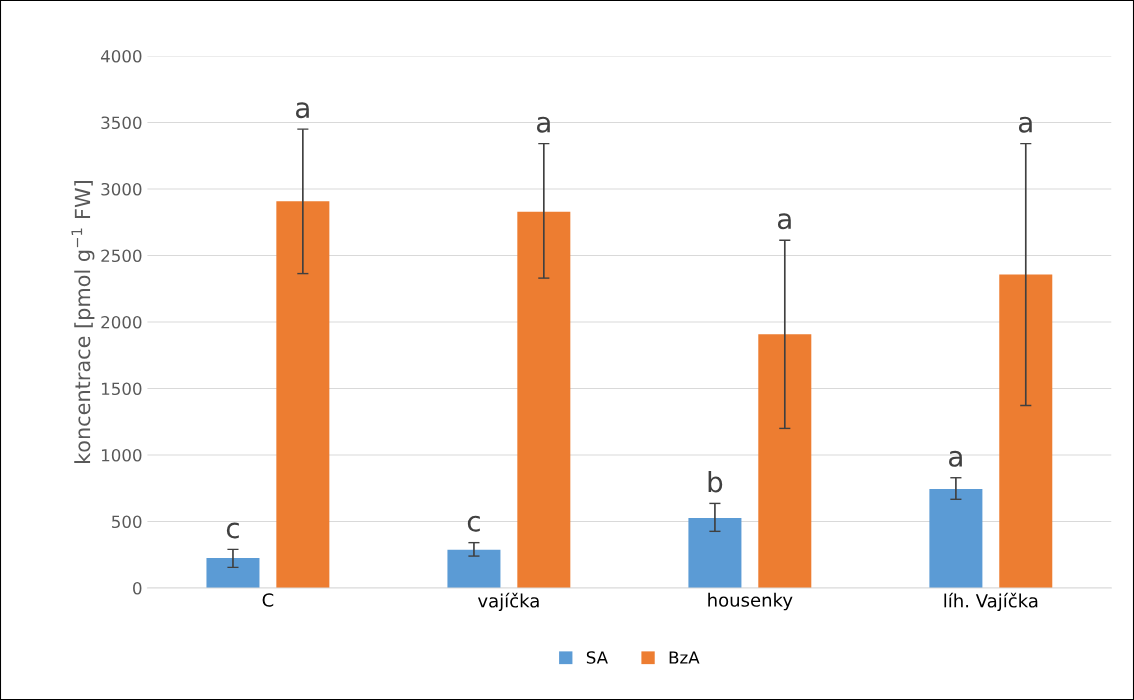 The image size is (1134, 700). I want to click on annotation: b, so click(715, 481).